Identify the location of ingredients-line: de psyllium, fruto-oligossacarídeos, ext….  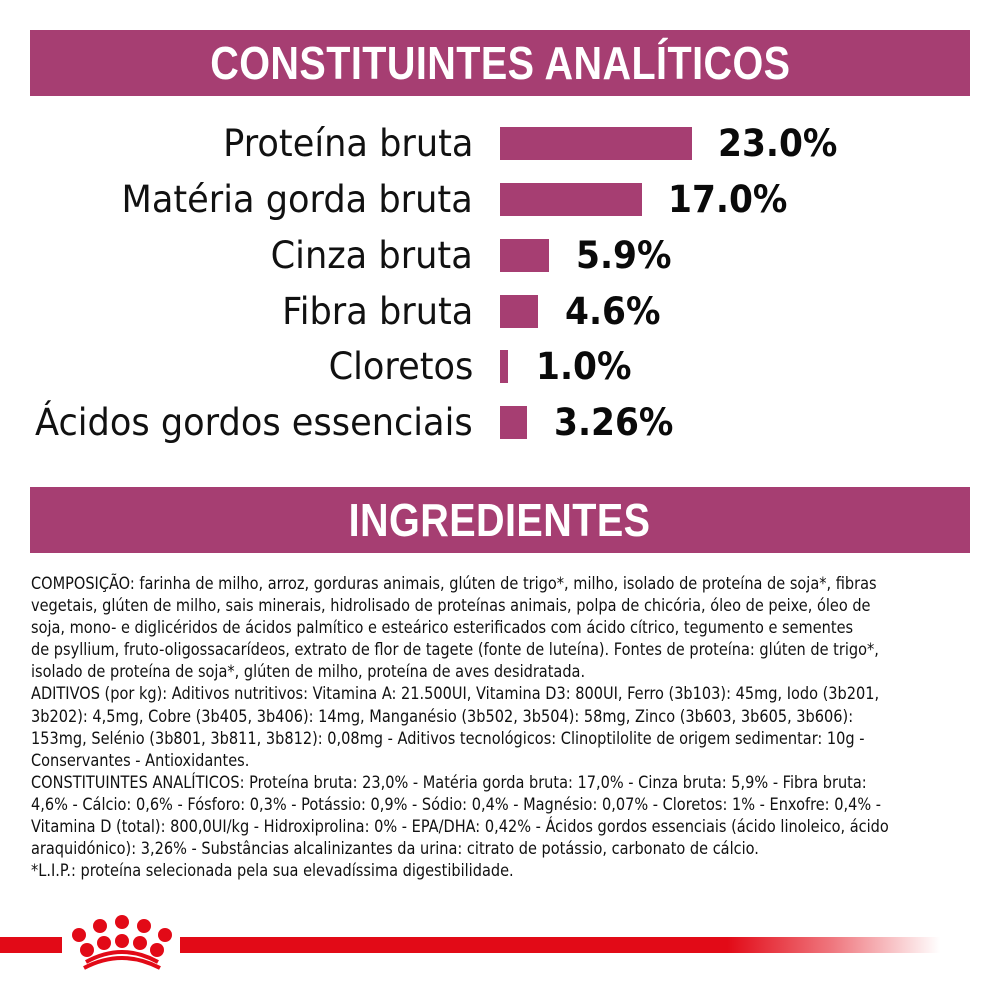
(455, 650).